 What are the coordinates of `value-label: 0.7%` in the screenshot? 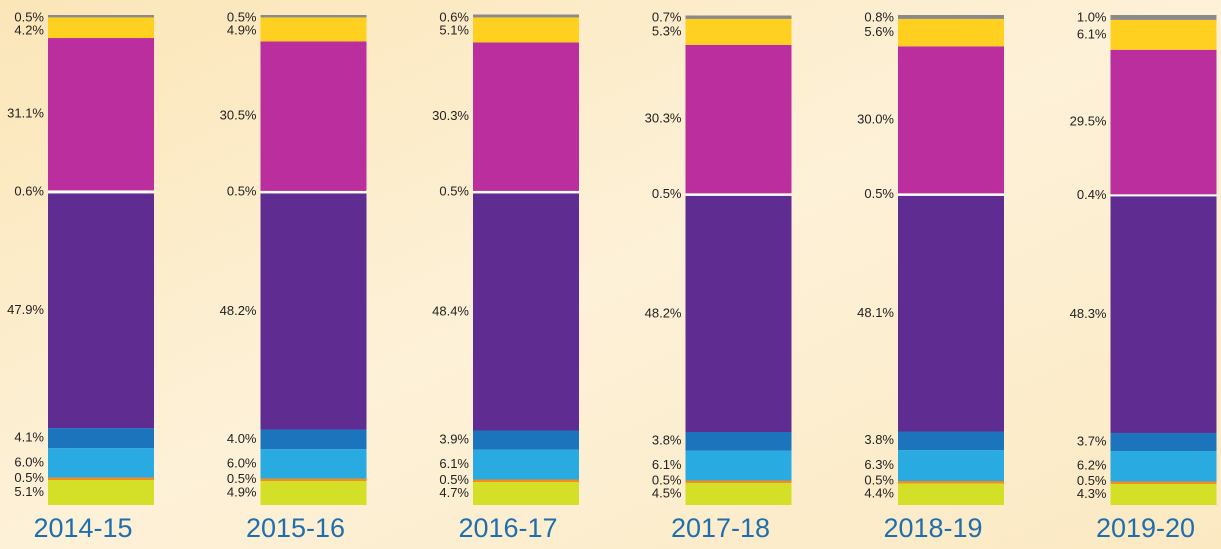 It's located at (667, 16).